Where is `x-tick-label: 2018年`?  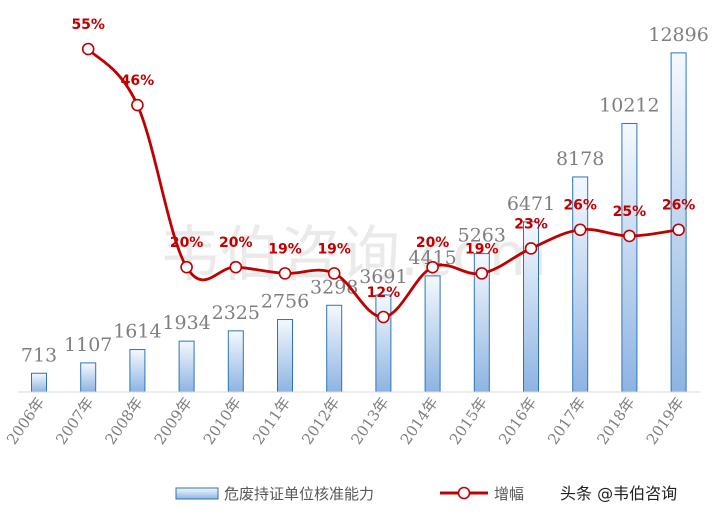
x-tick-label: 2018年 is located at coordinates (615, 421).